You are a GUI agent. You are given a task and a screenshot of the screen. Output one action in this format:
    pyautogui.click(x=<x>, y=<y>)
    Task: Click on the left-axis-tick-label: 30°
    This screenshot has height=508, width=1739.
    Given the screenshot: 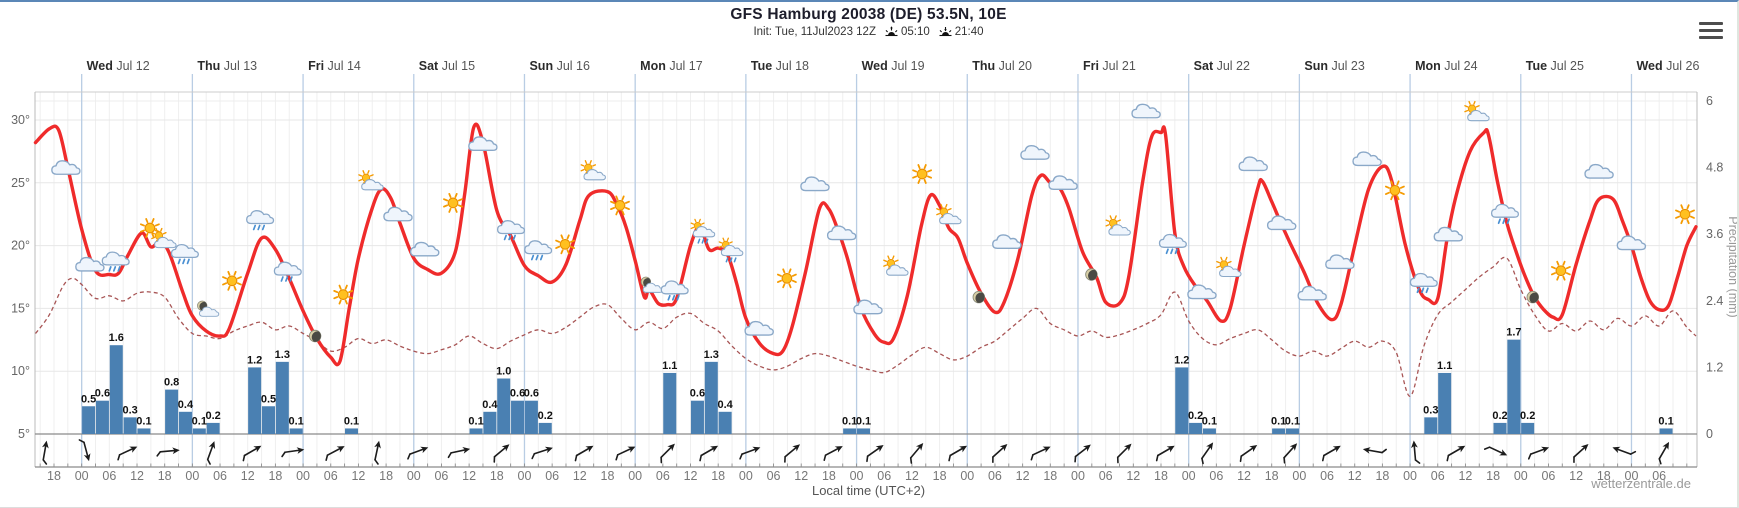 What is the action you would take?
    pyautogui.click(x=20, y=120)
    